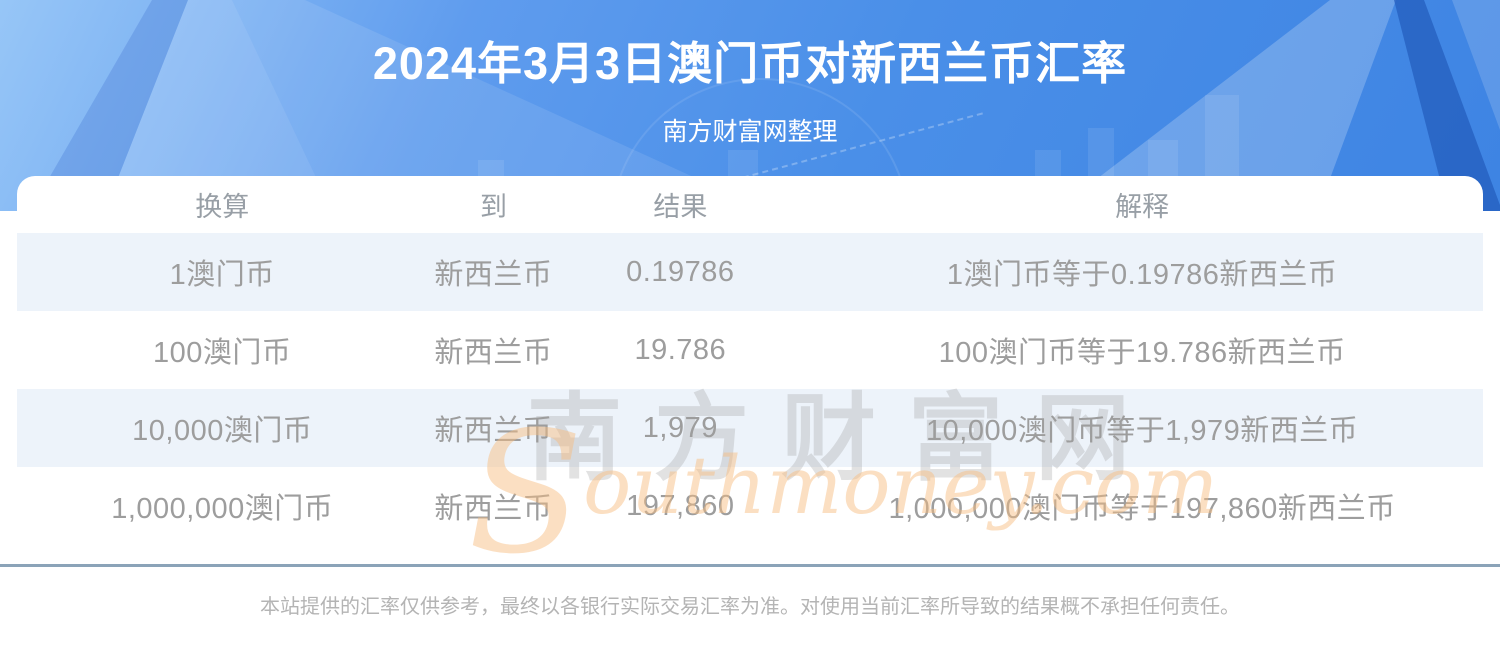 The width and height of the screenshot is (1500, 660). I want to click on table-cell: 197,860, so click(680, 505).